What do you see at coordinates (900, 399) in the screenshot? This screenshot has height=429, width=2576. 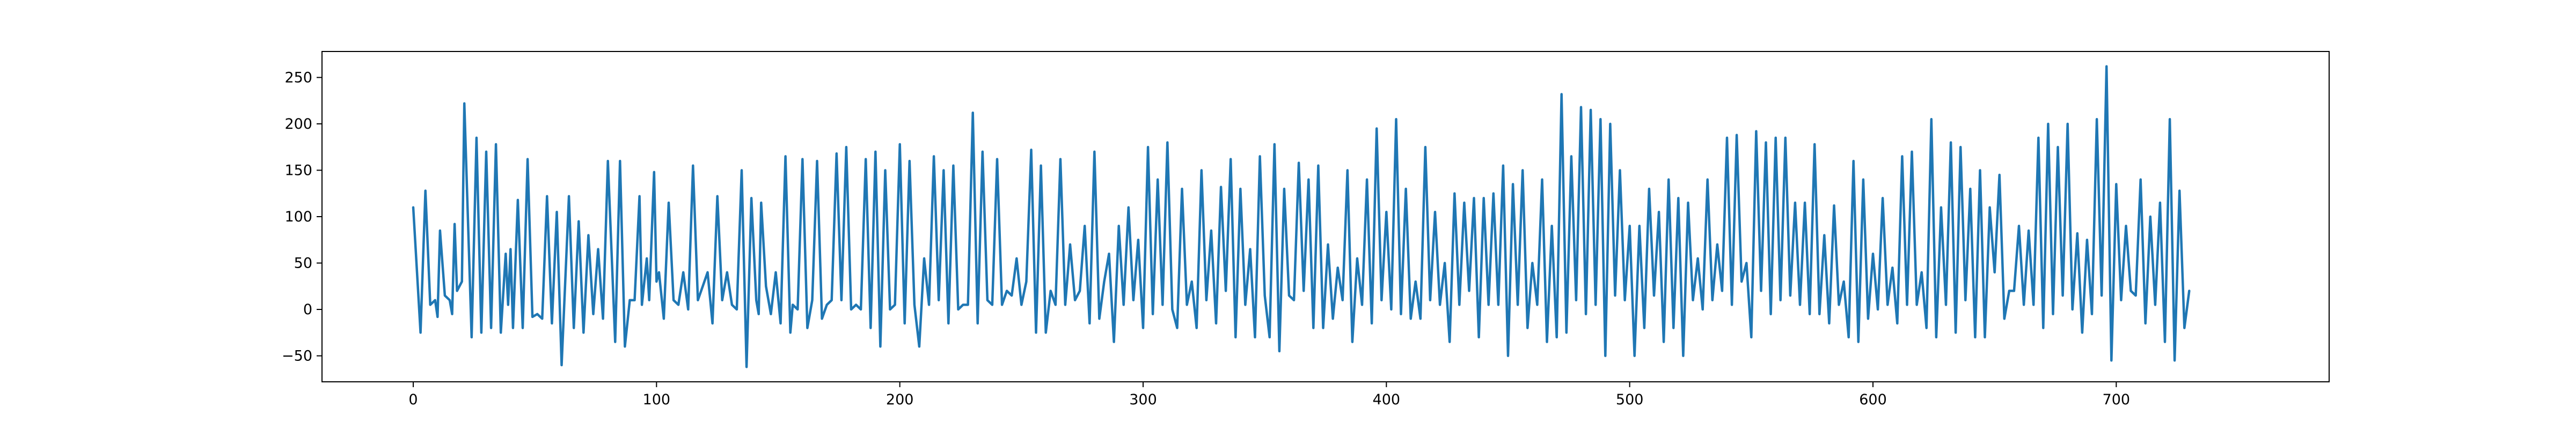 I see `x-tick-label: 200` at bounding box center [900, 399].